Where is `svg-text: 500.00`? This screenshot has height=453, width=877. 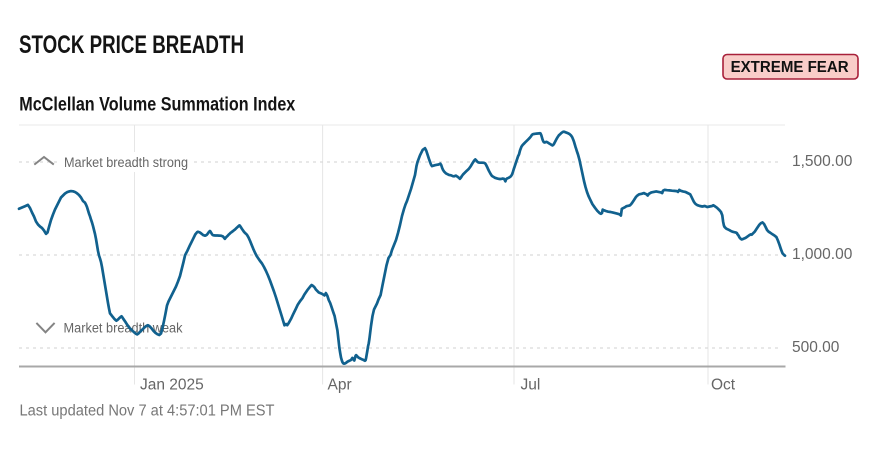
svg-text: 500.00 is located at coordinates (816, 347).